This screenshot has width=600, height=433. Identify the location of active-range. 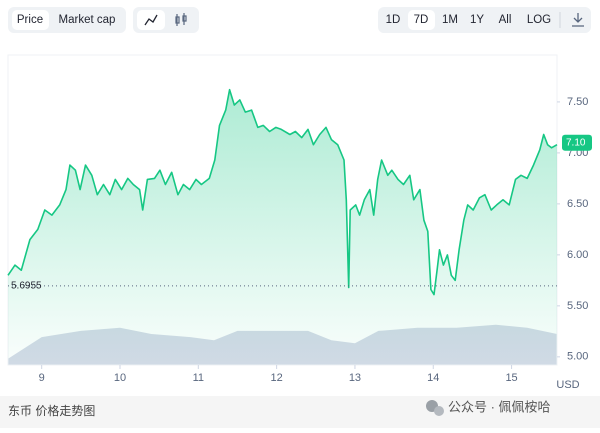
(421, 20).